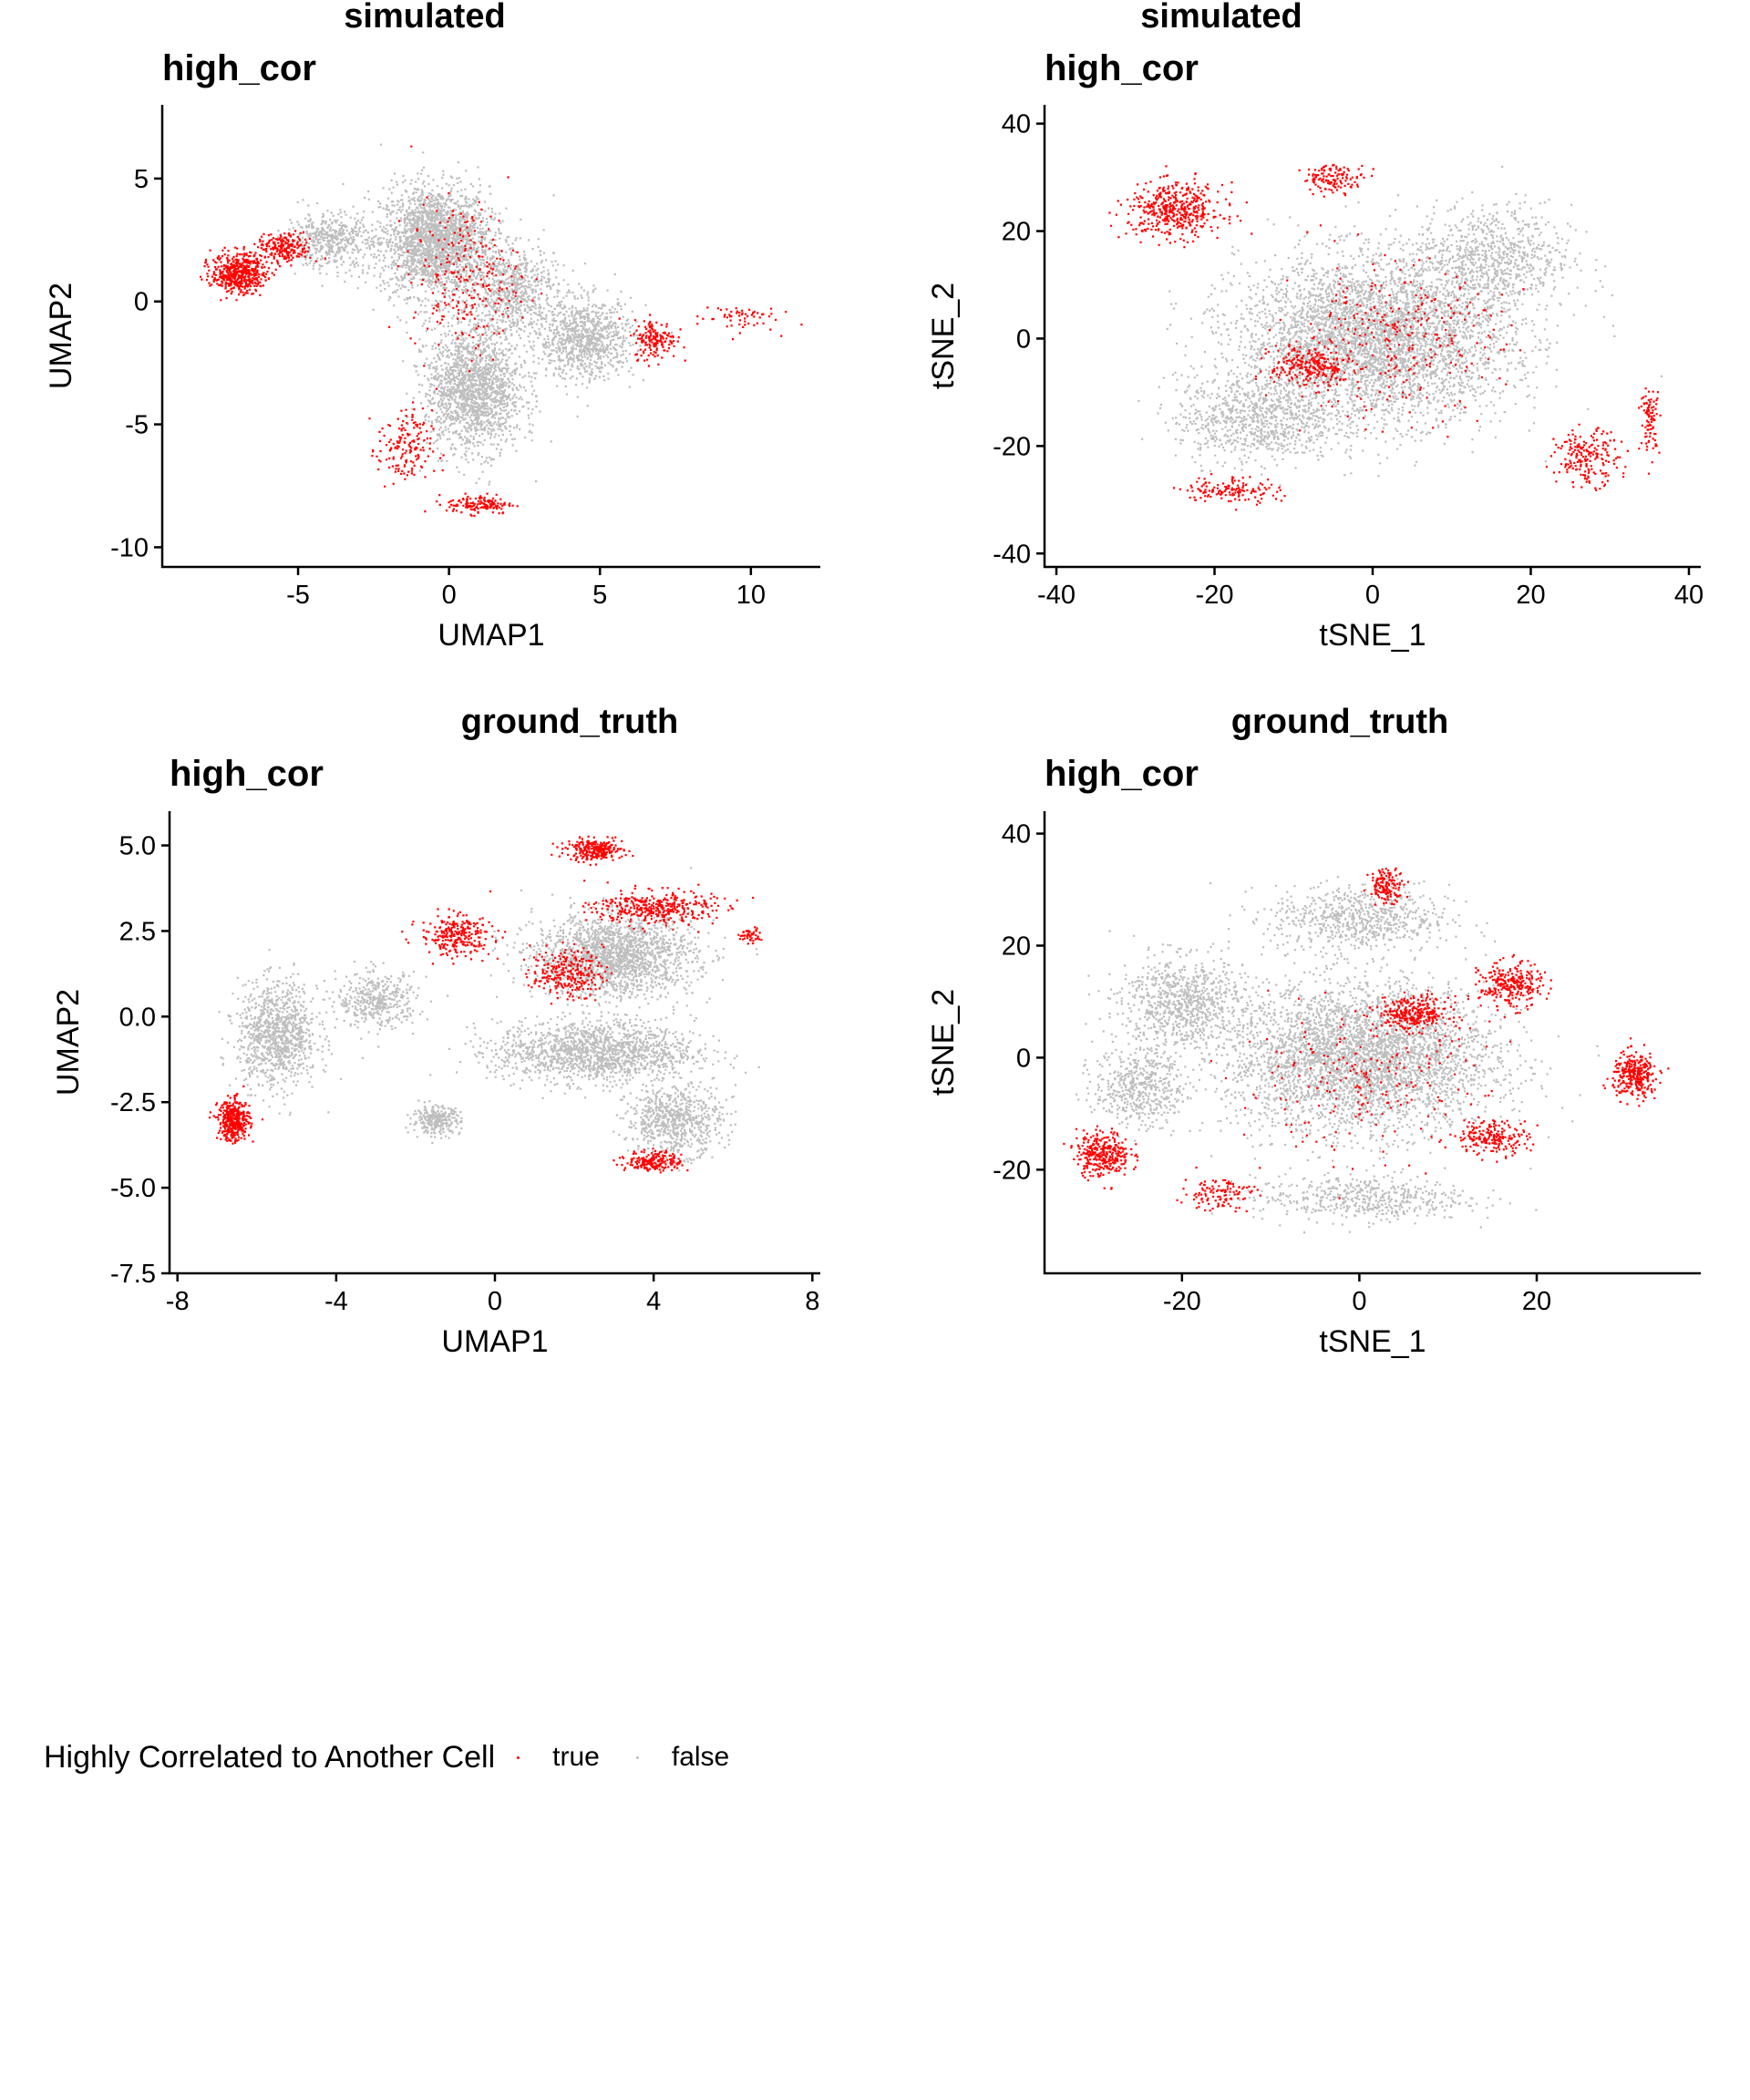  What do you see at coordinates (270, 1757) in the screenshot?
I see `legend-title: Highly Correlated to Another Cell` at bounding box center [270, 1757].